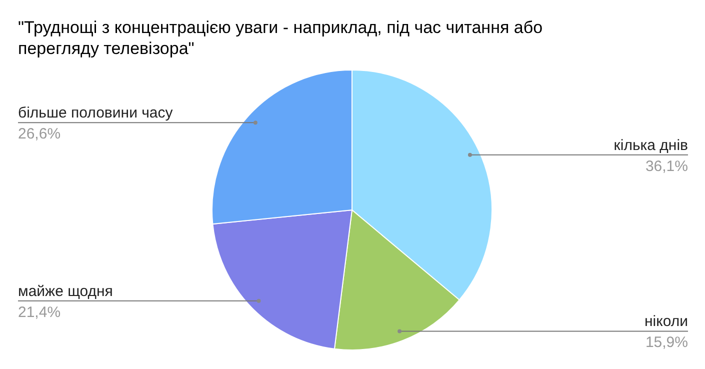 This screenshot has height=369, width=705. Describe the element at coordinates (65, 291) in the screenshot. I see `slice-label: майже щодня` at that location.